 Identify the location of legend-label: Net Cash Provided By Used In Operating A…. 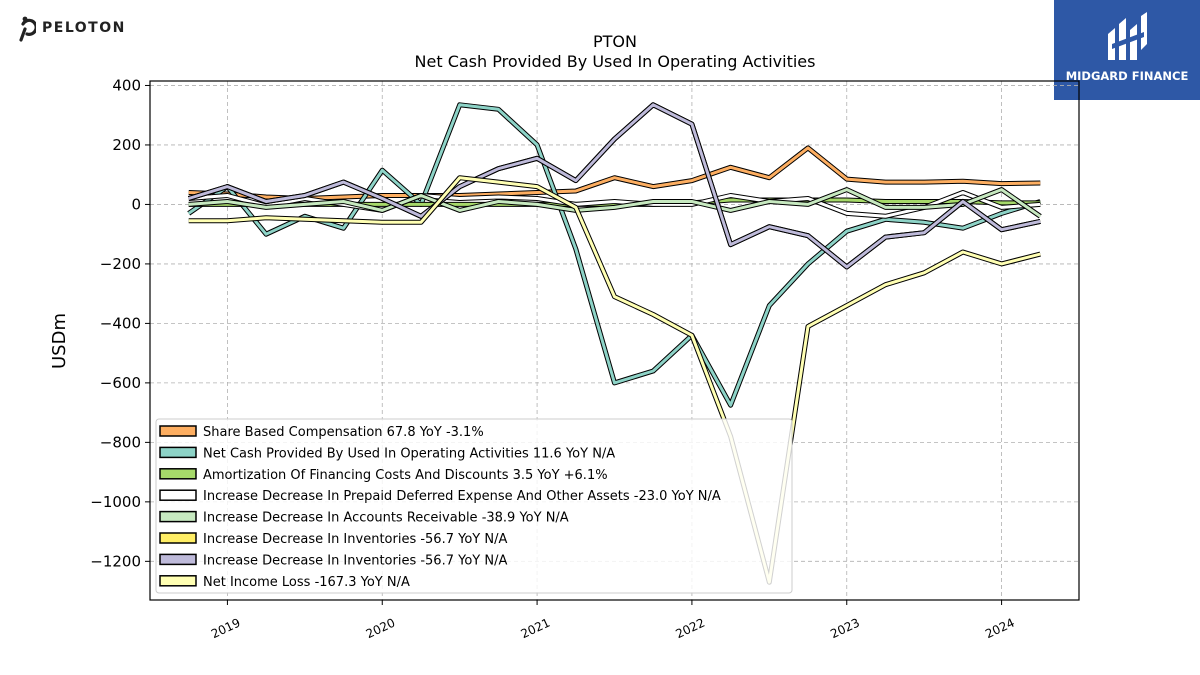
(409, 453).